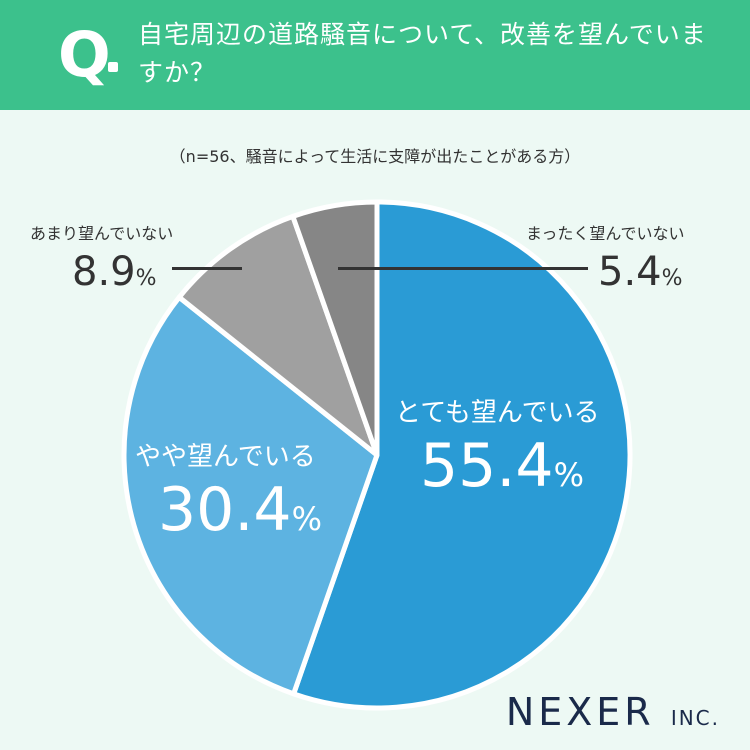 The width and height of the screenshot is (750, 750). What do you see at coordinates (278, 335) in the screenshot?
I see `slice-not-much` at bounding box center [278, 335].